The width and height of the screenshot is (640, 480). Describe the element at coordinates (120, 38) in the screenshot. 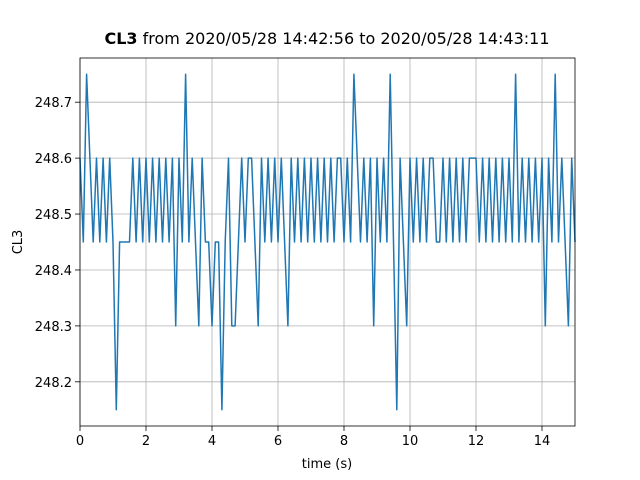

I see `title-series: CL3` at that location.